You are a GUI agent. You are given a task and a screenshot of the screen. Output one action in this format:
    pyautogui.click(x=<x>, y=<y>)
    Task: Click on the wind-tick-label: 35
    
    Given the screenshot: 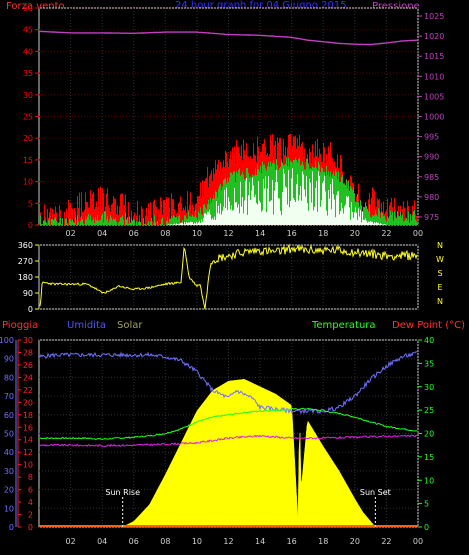 What is the action you would take?
    pyautogui.click(x=28, y=73)
    